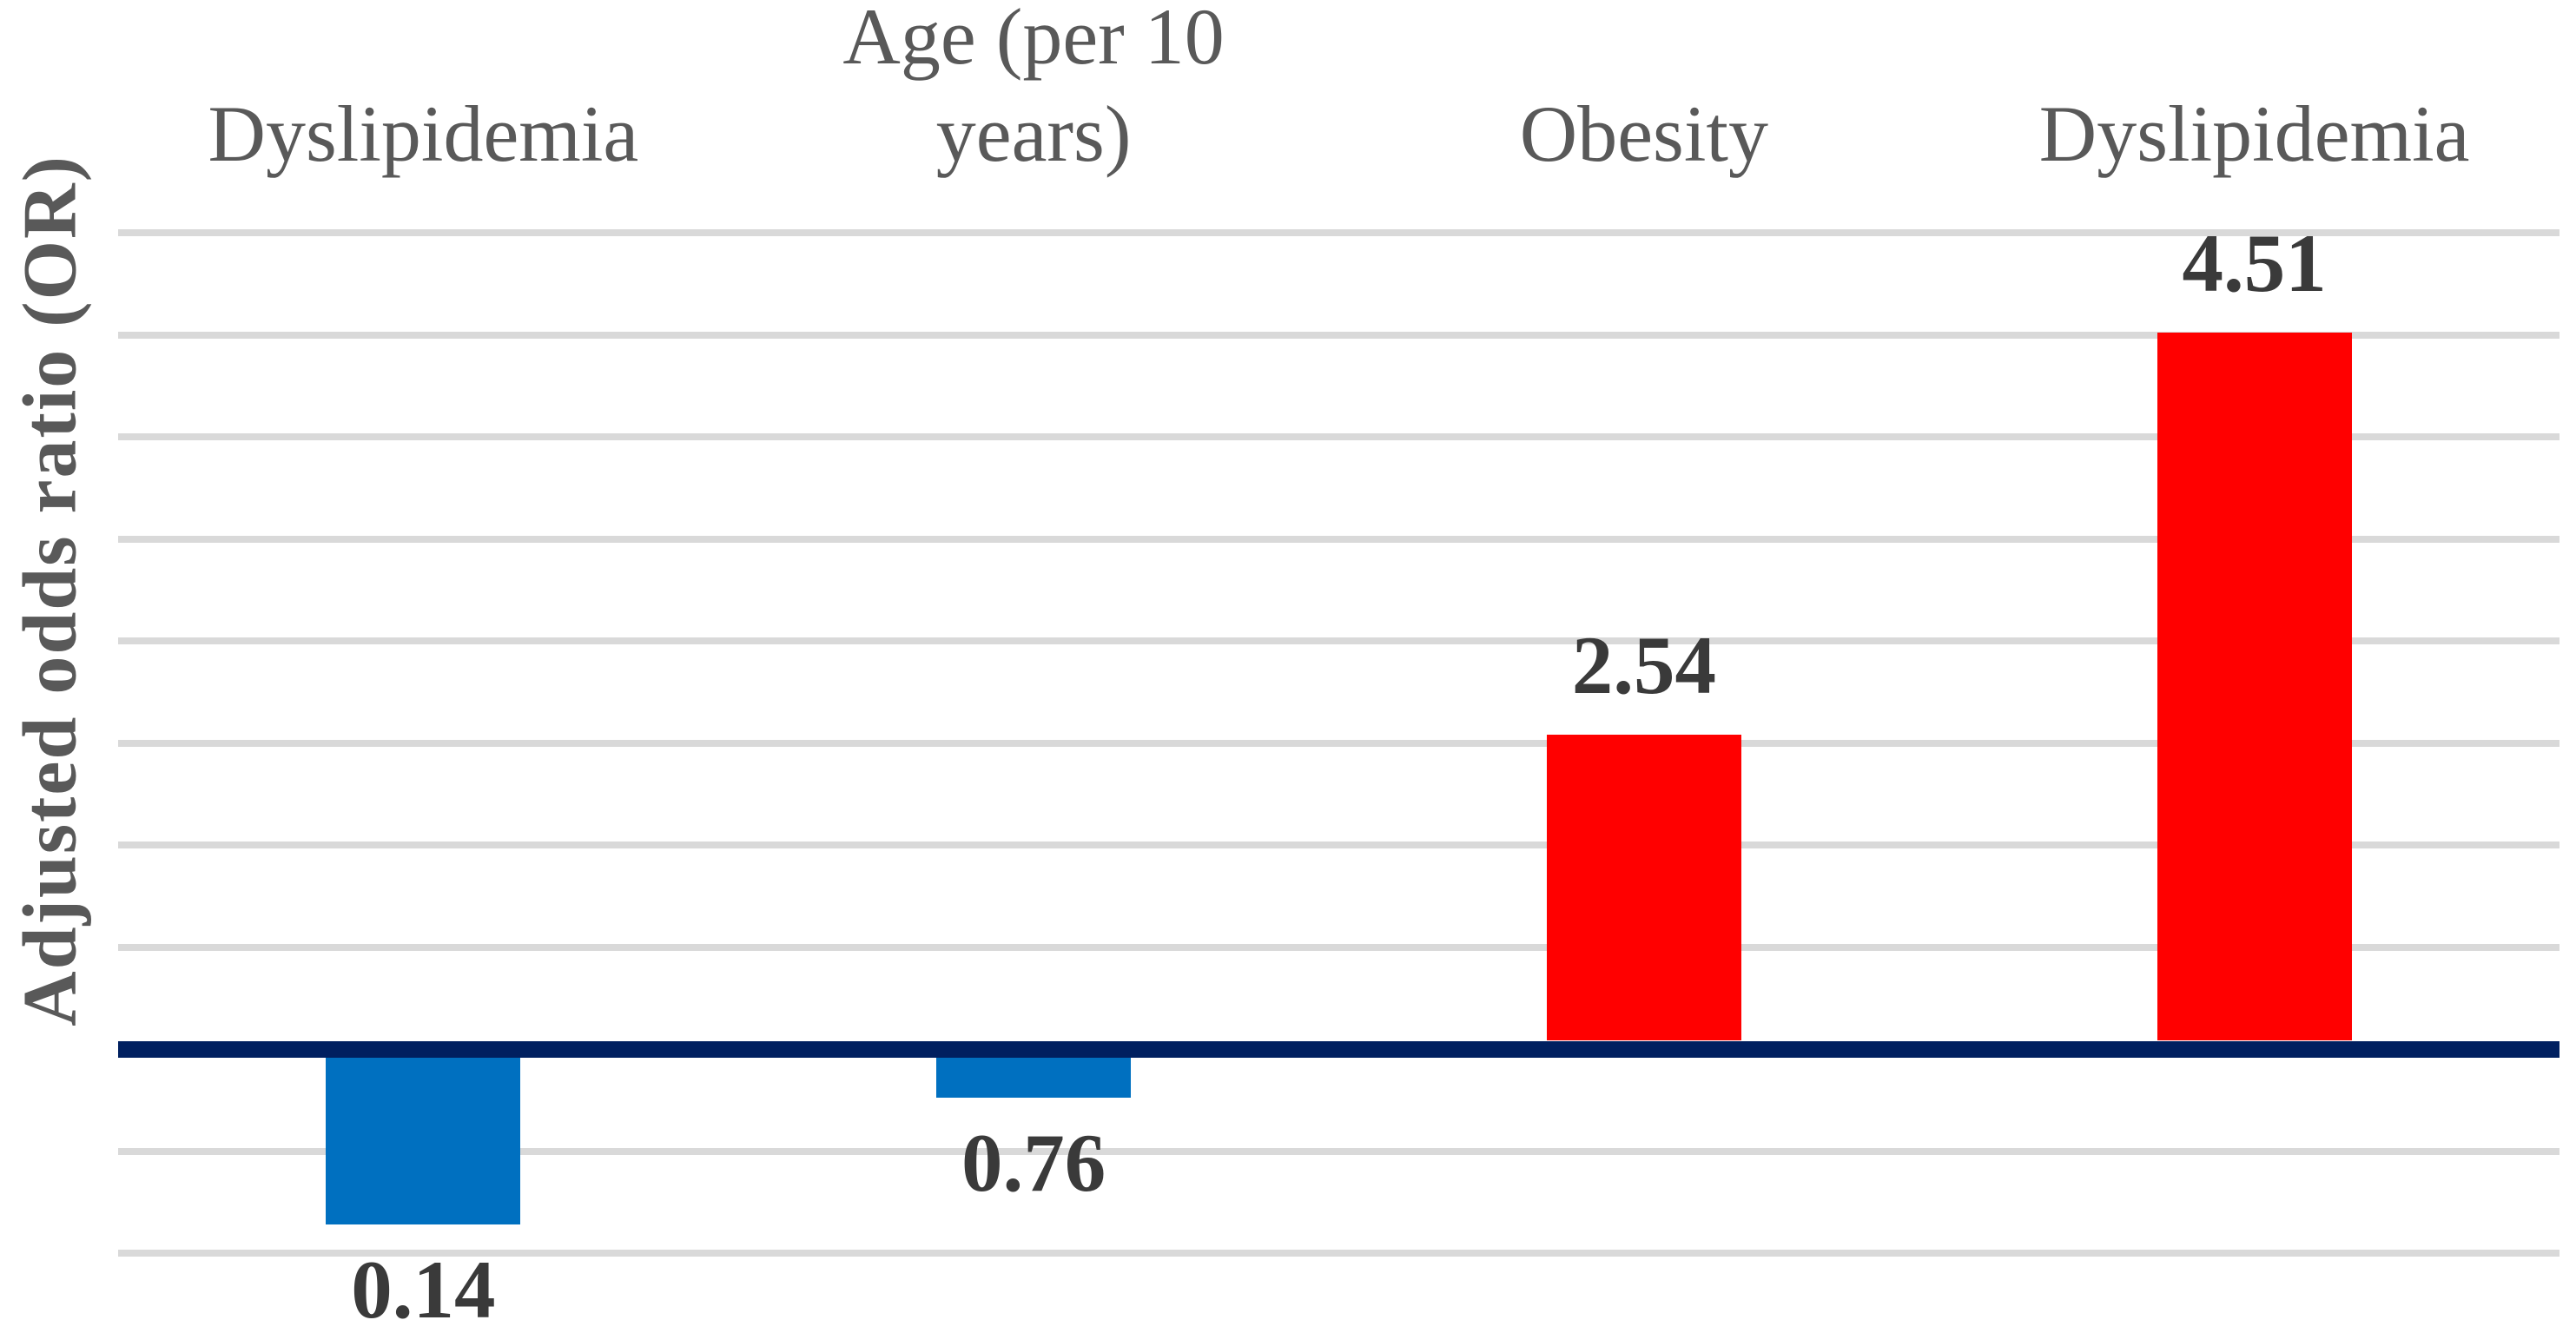 The height and width of the screenshot is (1320, 2576). What do you see at coordinates (1339, 1049) in the screenshot?
I see `baseline-axis` at bounding box center [1339, 1049].